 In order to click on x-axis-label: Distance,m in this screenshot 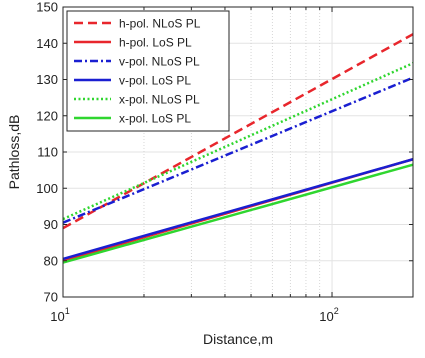, I will do `click(238, 339)`.